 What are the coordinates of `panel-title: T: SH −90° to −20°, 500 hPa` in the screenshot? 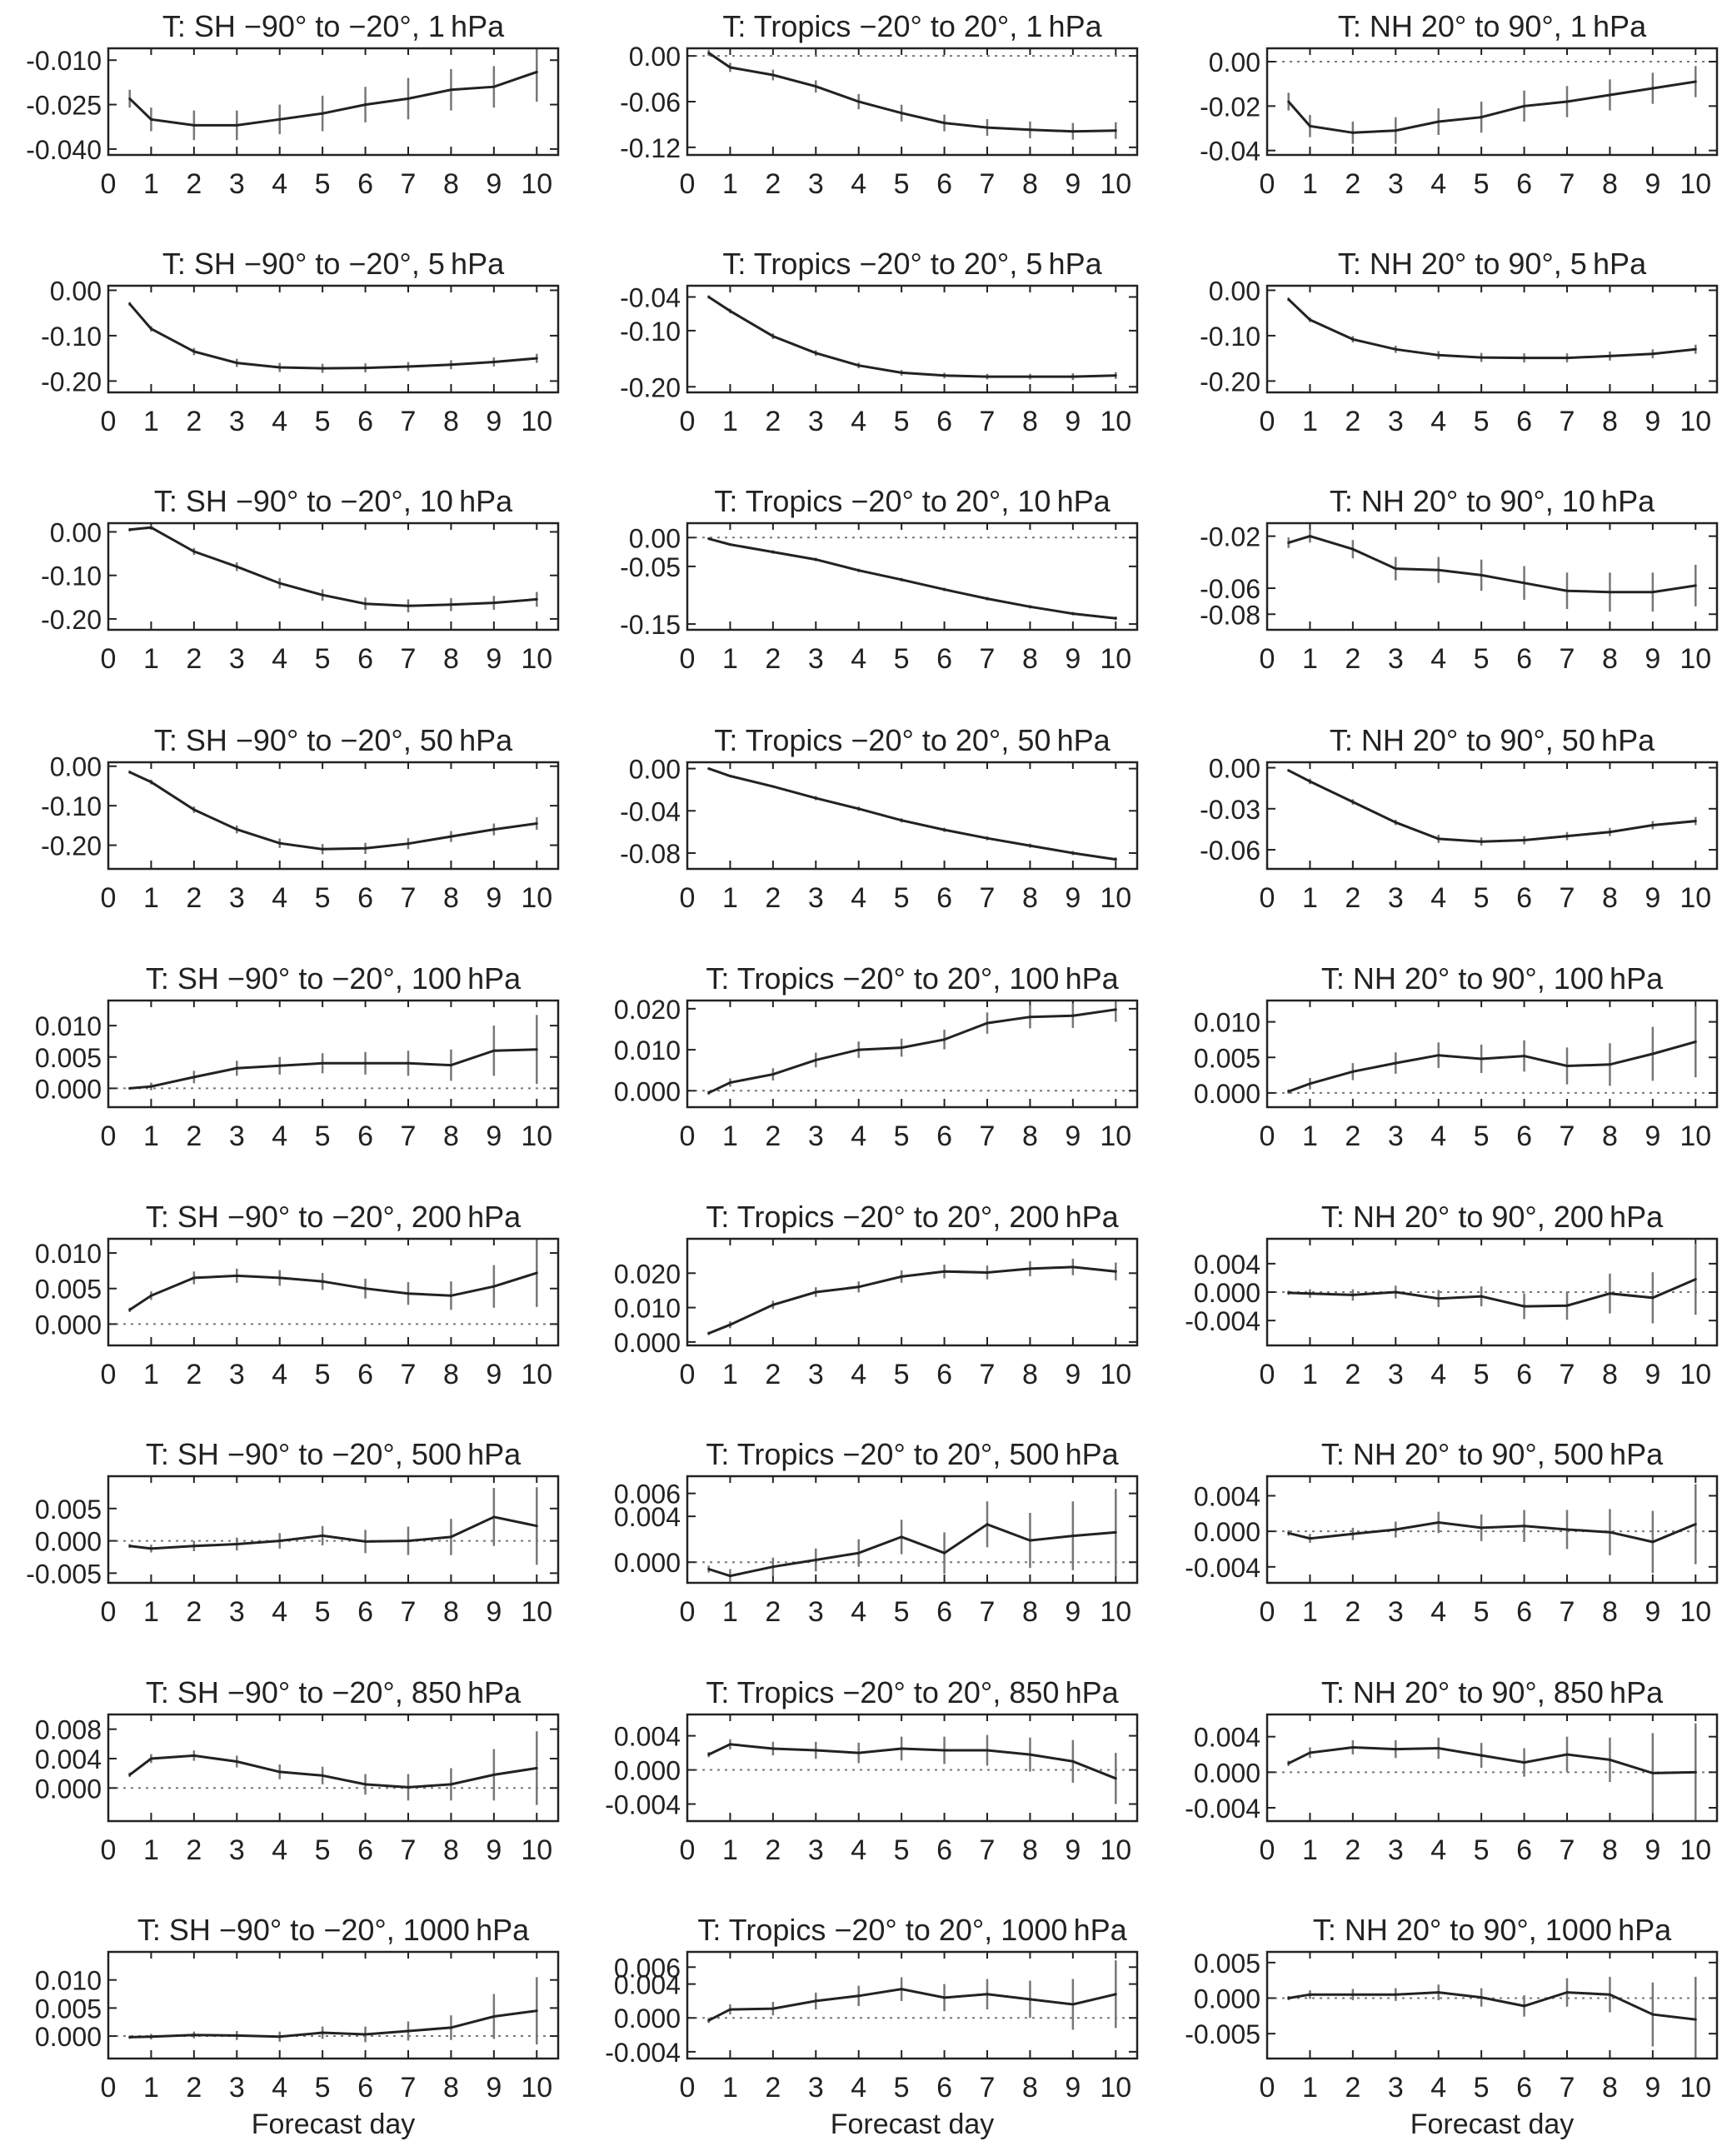 It's located at (334, 1454).